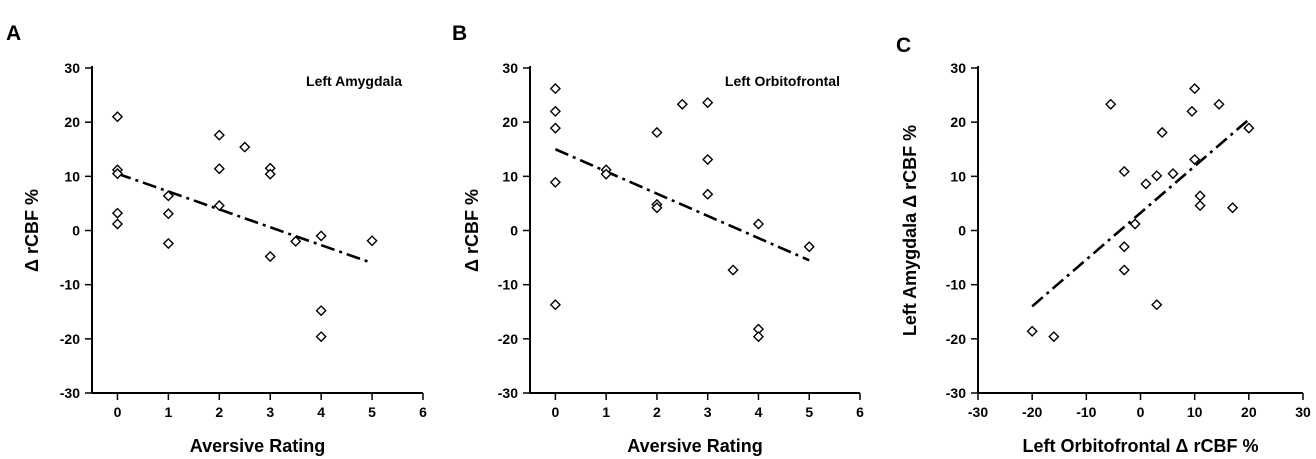 The width and height of the screenshot is (1316, 459). Describe the element at coordinates (1141, 446) in the screenshot. I see `x-axis-title: Left Orbitofrontal Δ rCBF %` at that location.